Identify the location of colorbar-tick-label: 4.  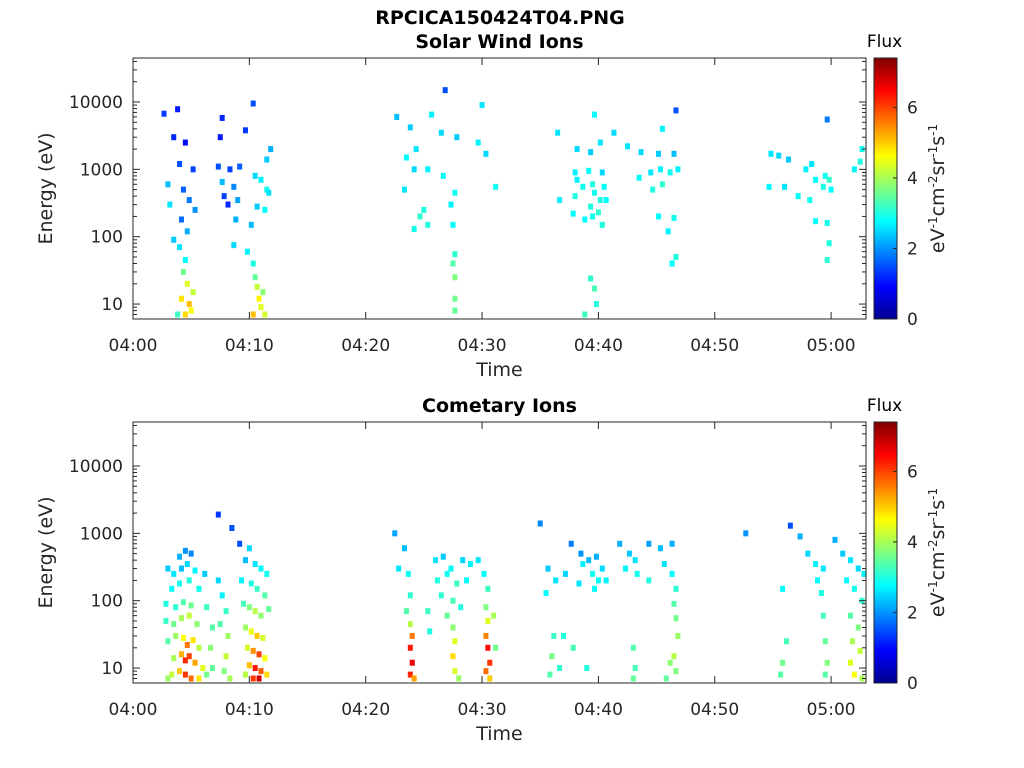
(912, 543).